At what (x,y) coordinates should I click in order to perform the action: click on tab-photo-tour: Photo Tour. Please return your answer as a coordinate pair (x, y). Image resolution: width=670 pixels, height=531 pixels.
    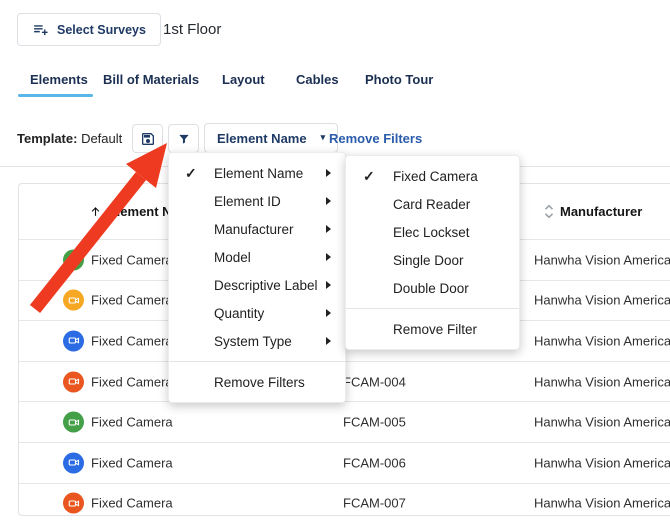
    Looking at the image, I should click on (399, 79).